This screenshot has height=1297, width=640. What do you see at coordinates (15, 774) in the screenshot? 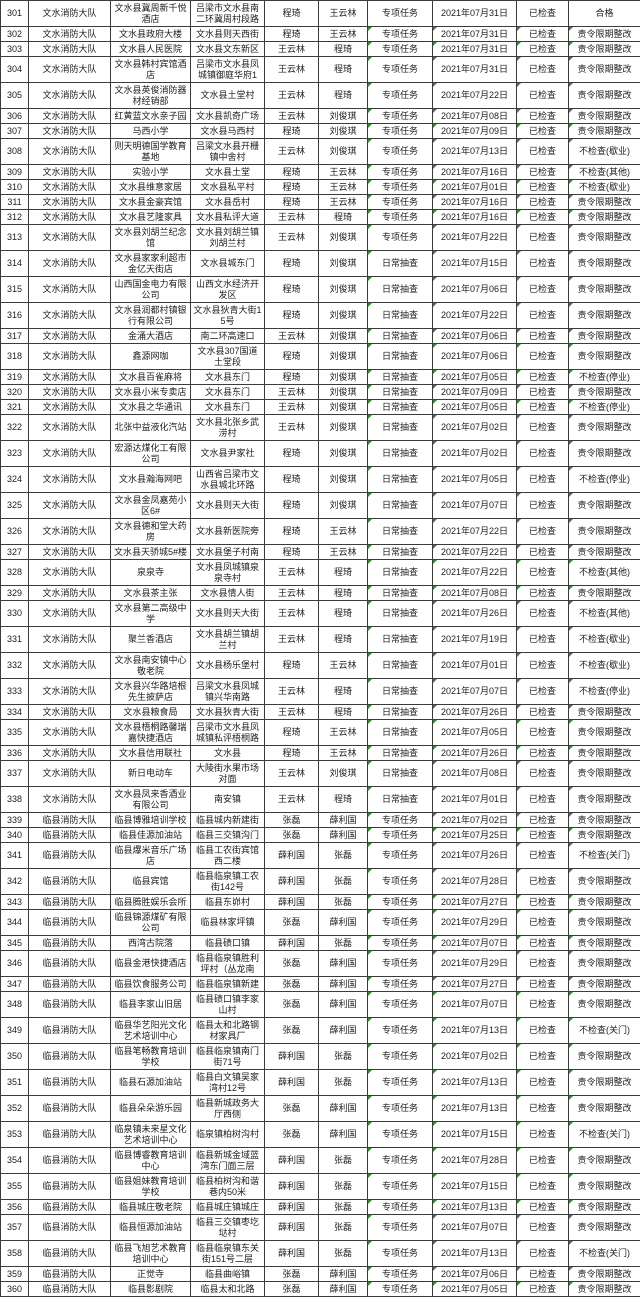
I see `cell-seq: 337` at bounding box center [15, 774].